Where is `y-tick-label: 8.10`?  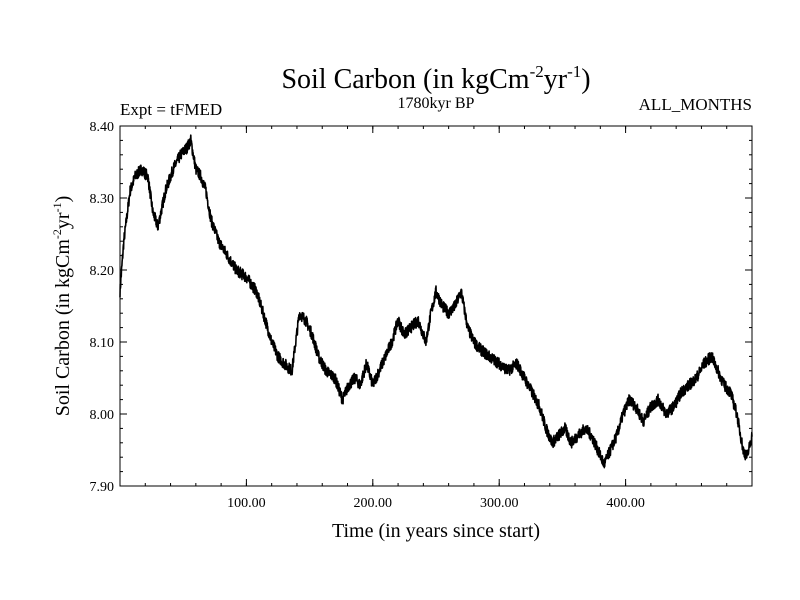
y-tick-label: 8.10 is located at coordinates (102, 343).